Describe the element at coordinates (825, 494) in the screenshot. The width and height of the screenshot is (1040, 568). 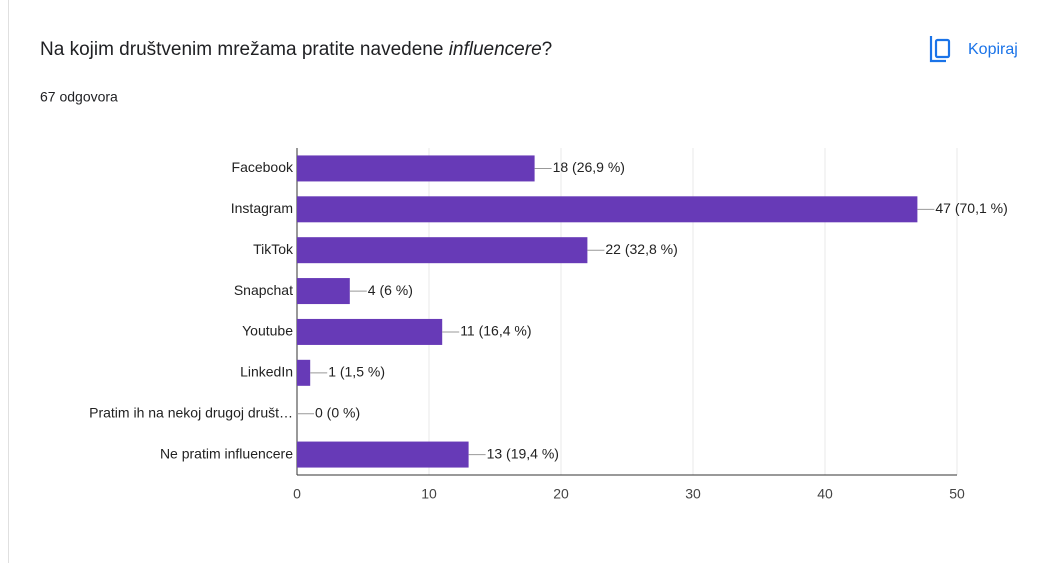
I see `x-tick-label: 40` at that location.